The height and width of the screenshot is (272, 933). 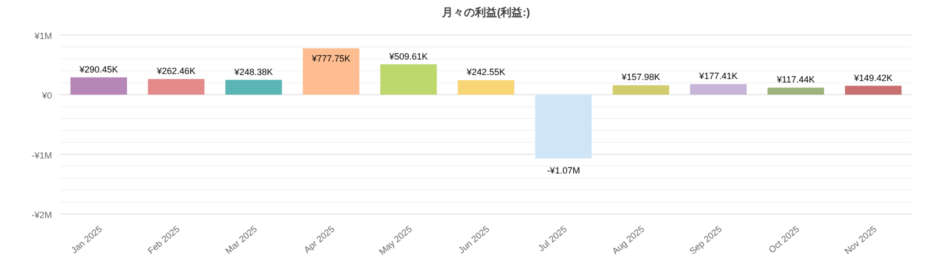 I want to click on data-label: ¥248.38K, so click(x=253, y=71).